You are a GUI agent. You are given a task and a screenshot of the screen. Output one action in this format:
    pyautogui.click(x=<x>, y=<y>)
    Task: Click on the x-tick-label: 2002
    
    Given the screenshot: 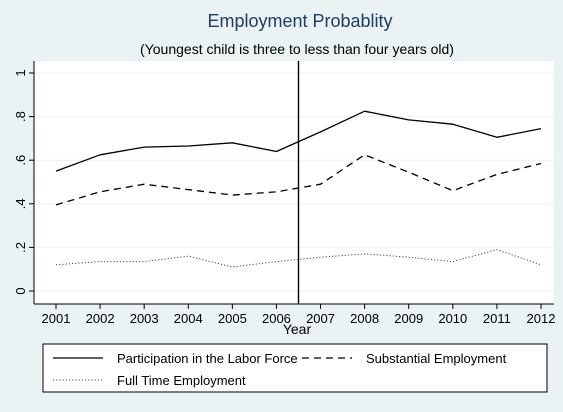 What is the action you would take?
    pyautogui.click(x=100, y=318)
    